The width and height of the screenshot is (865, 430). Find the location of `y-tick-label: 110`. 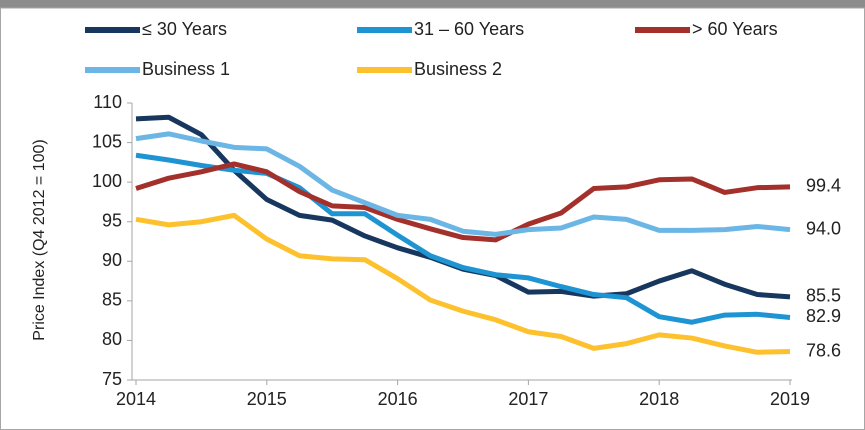

y-tick-label: 110 is located at coordinates (107, 102).